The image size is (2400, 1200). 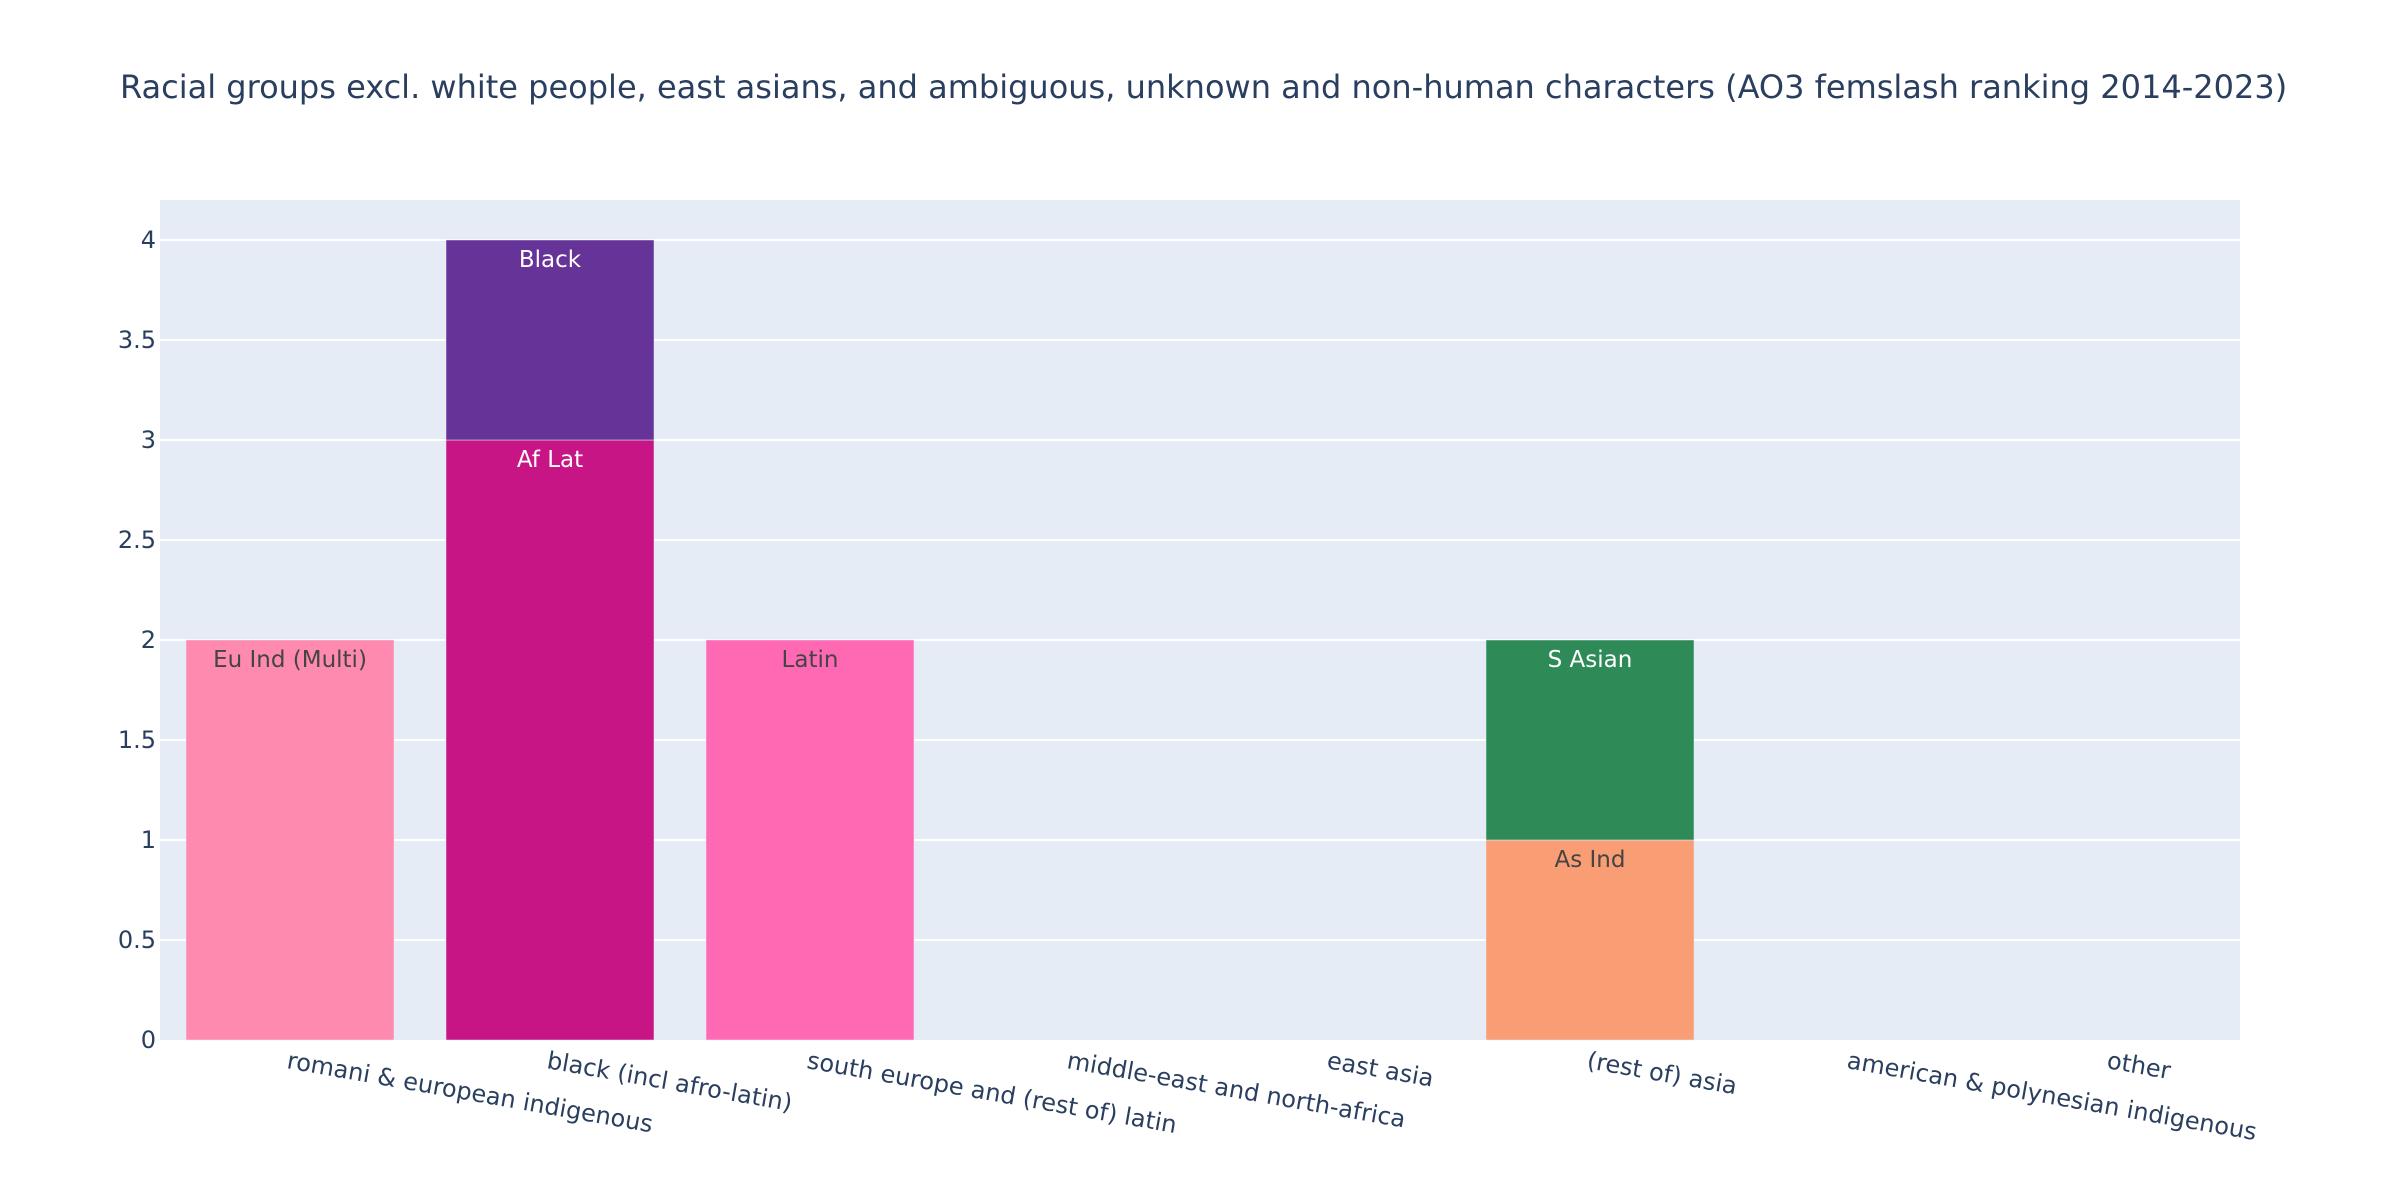 I want to click on bar-eu-ind-multi, so click(x=290, y=840).